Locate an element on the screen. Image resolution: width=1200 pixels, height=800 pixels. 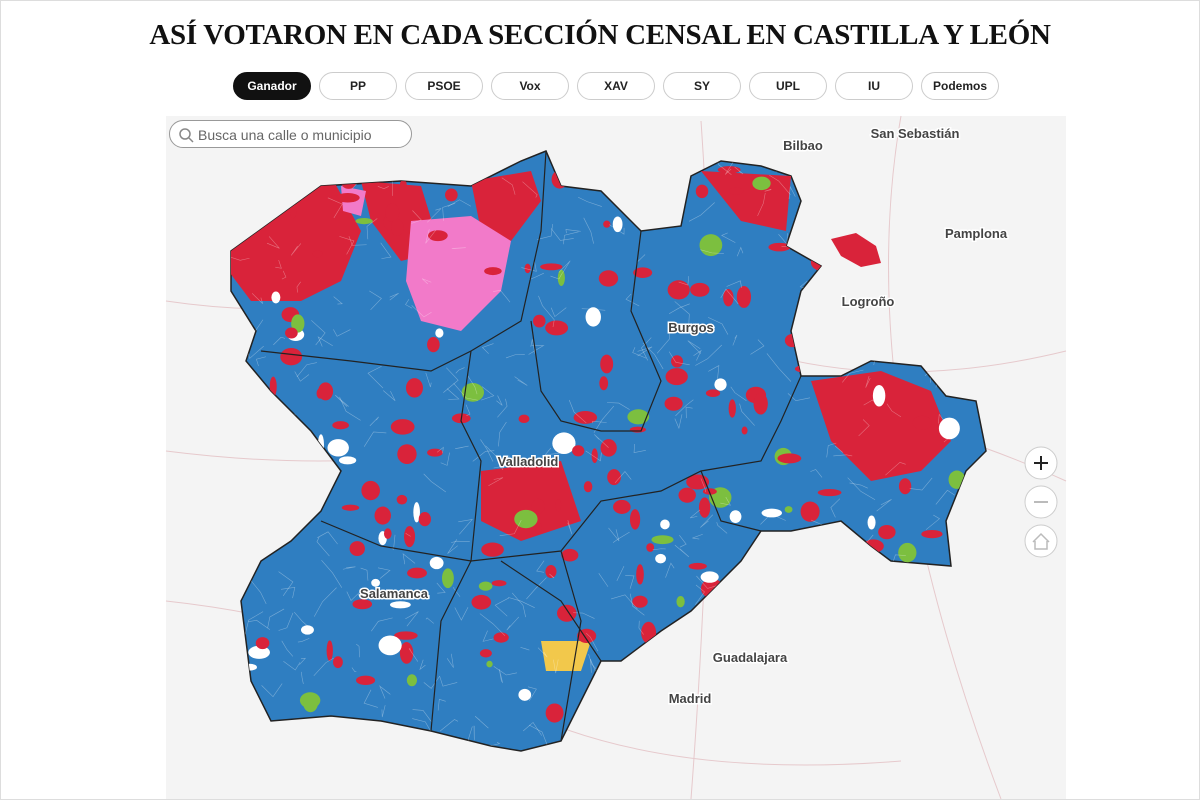
home is located at coordinates (1041, 541).